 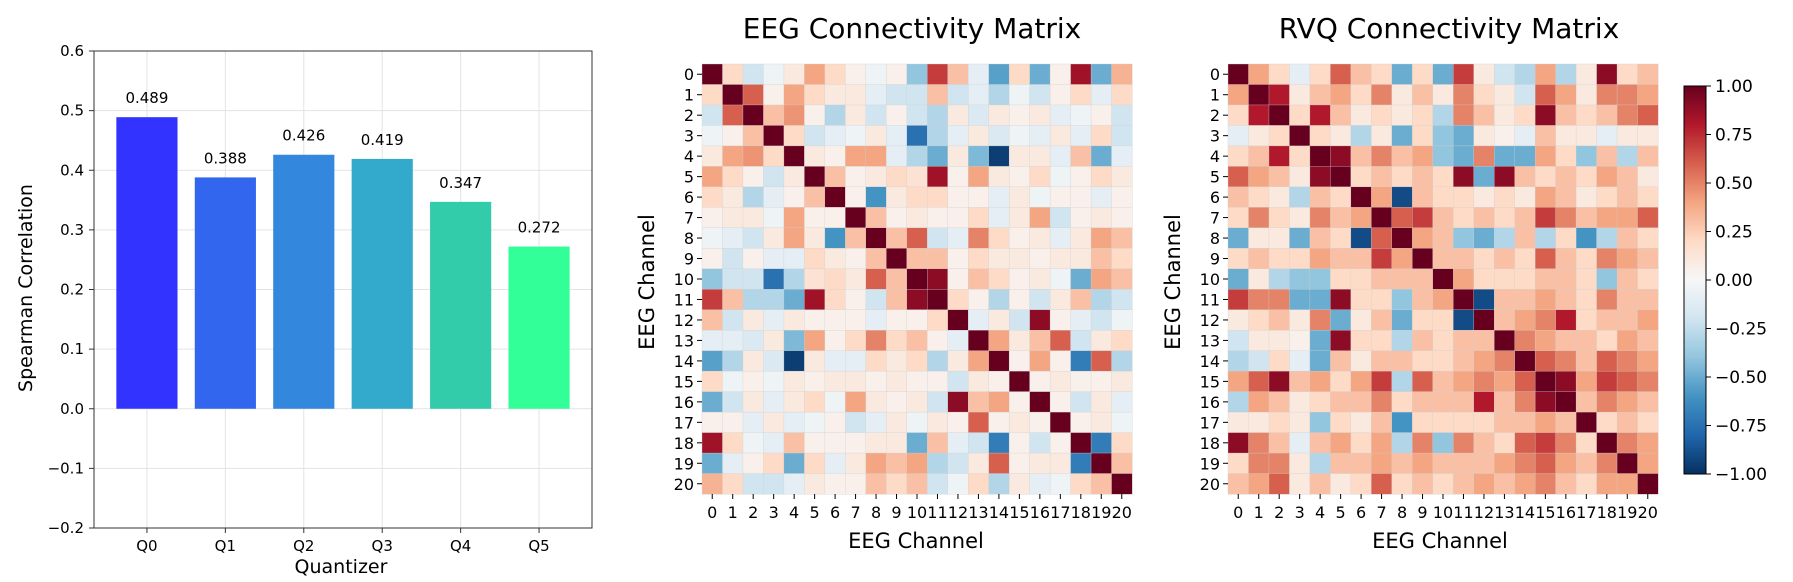 What do you see at coordinates (958, 512) in the screenshot?
I see `eeg-heatmap-x-tick-label: 12` at bounding box center [958, 512].